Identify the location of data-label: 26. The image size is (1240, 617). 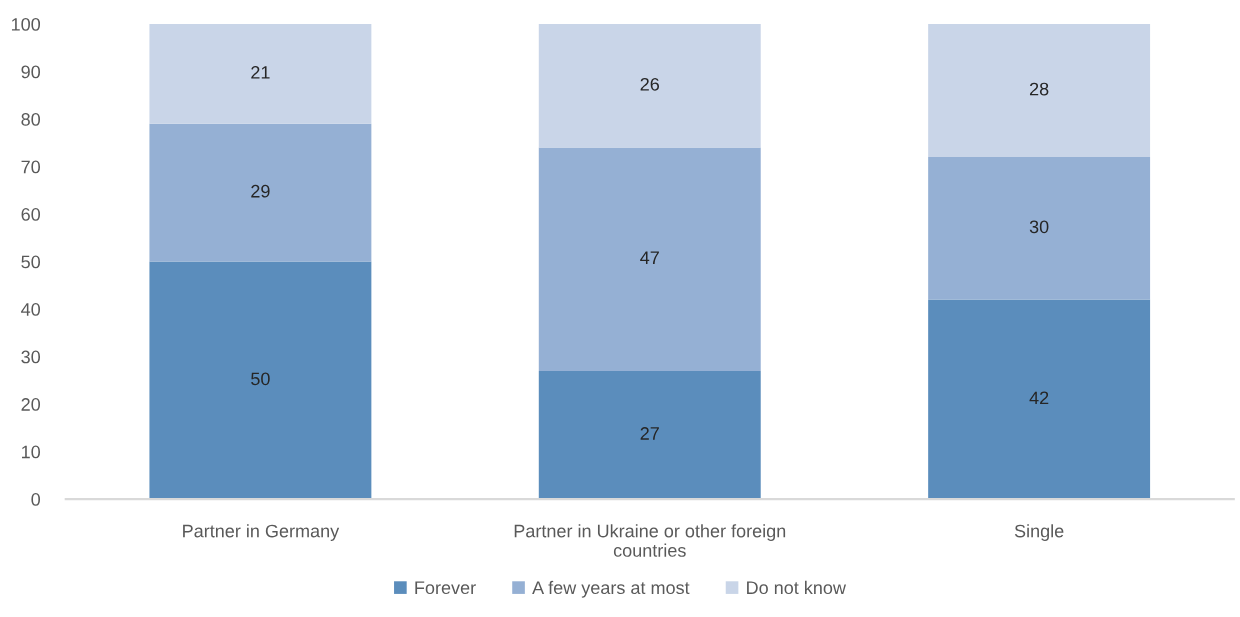
(650, 84).